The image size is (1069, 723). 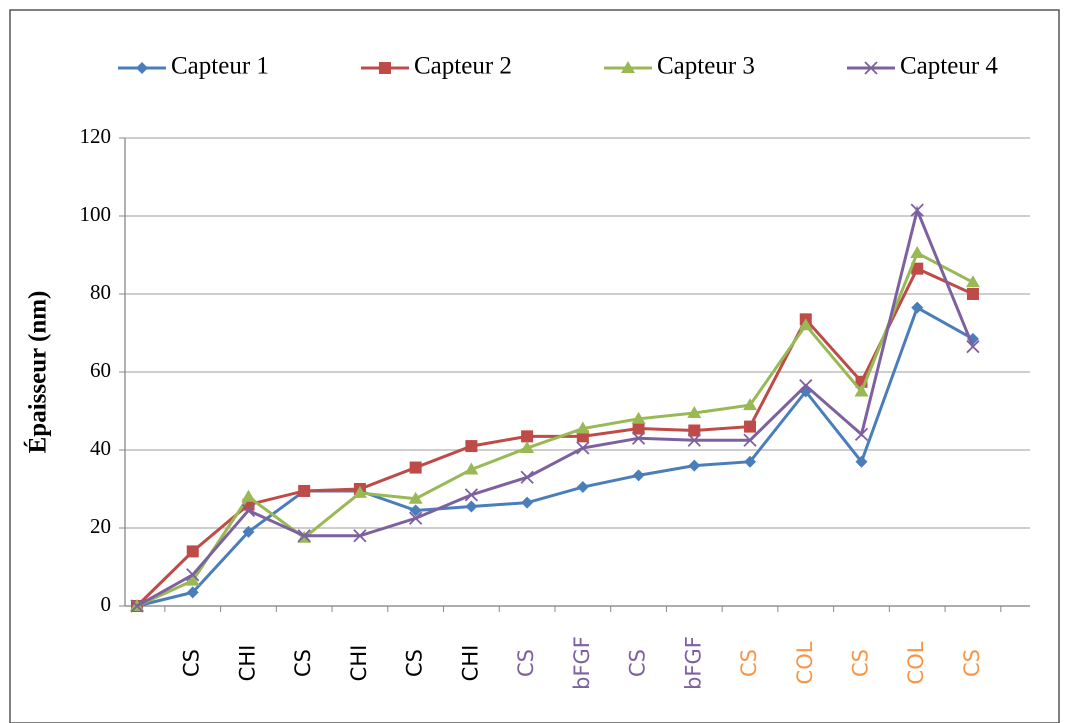 What do you see at coordinates (96, 214) in the screenshot?
I see `y-tick-label: 100` at bounding box center [96, 214].